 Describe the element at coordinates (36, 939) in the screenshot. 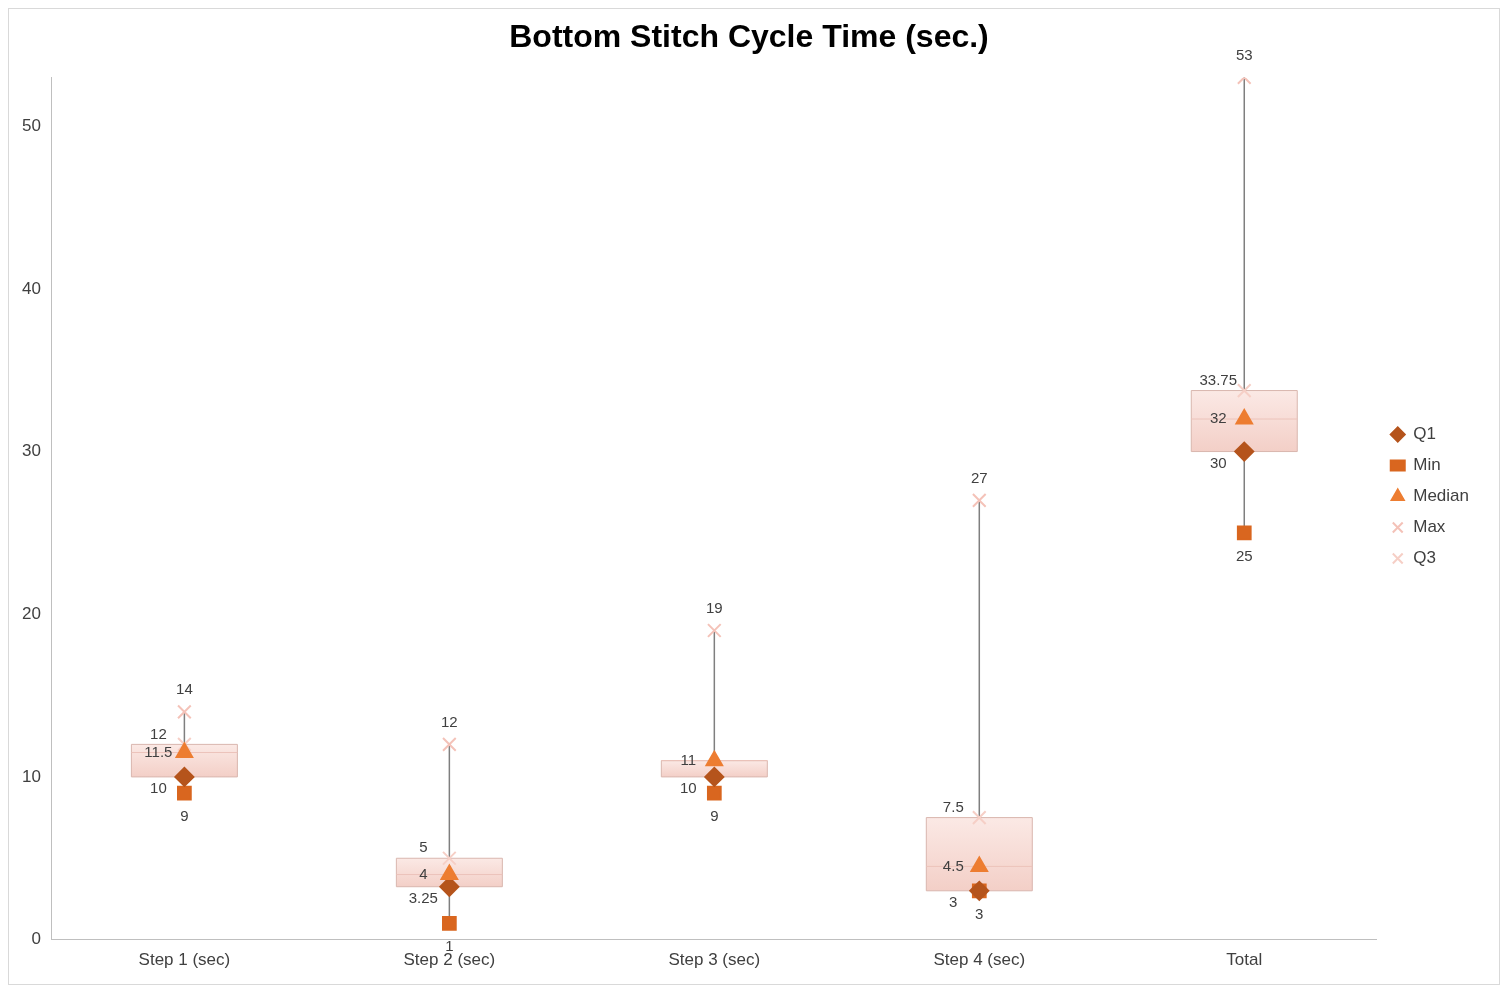

I see `y-tick-label: 0` at that location.